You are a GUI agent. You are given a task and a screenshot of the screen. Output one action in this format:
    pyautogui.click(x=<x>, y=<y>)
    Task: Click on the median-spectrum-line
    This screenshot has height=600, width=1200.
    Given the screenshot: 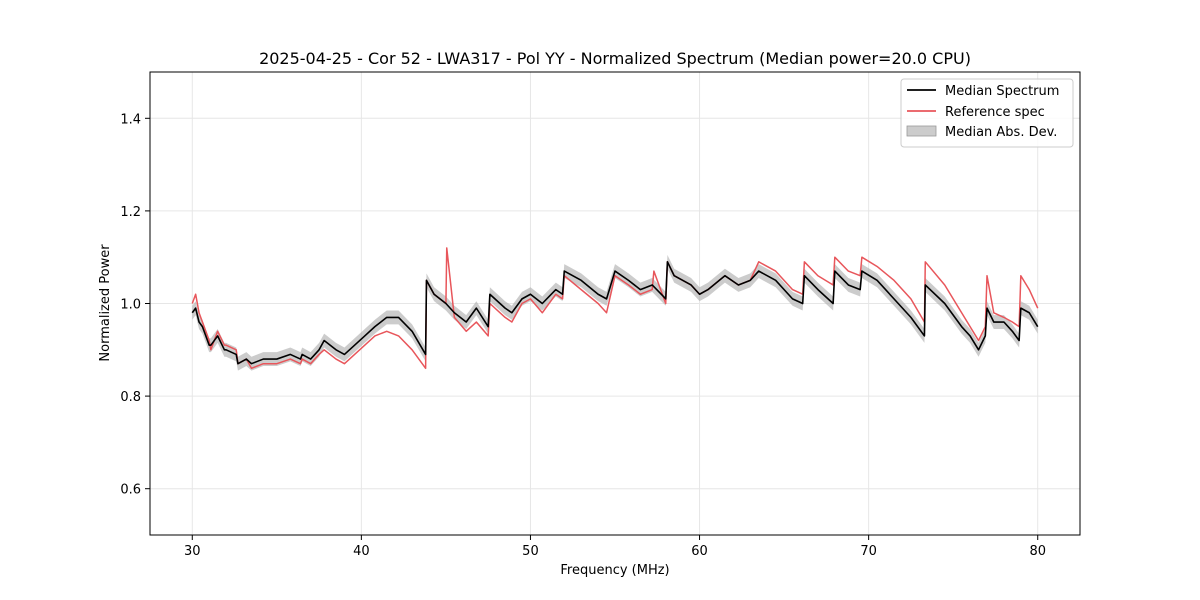 What is the action you would take?
    pyautogui.click(x=615, y=313)
    